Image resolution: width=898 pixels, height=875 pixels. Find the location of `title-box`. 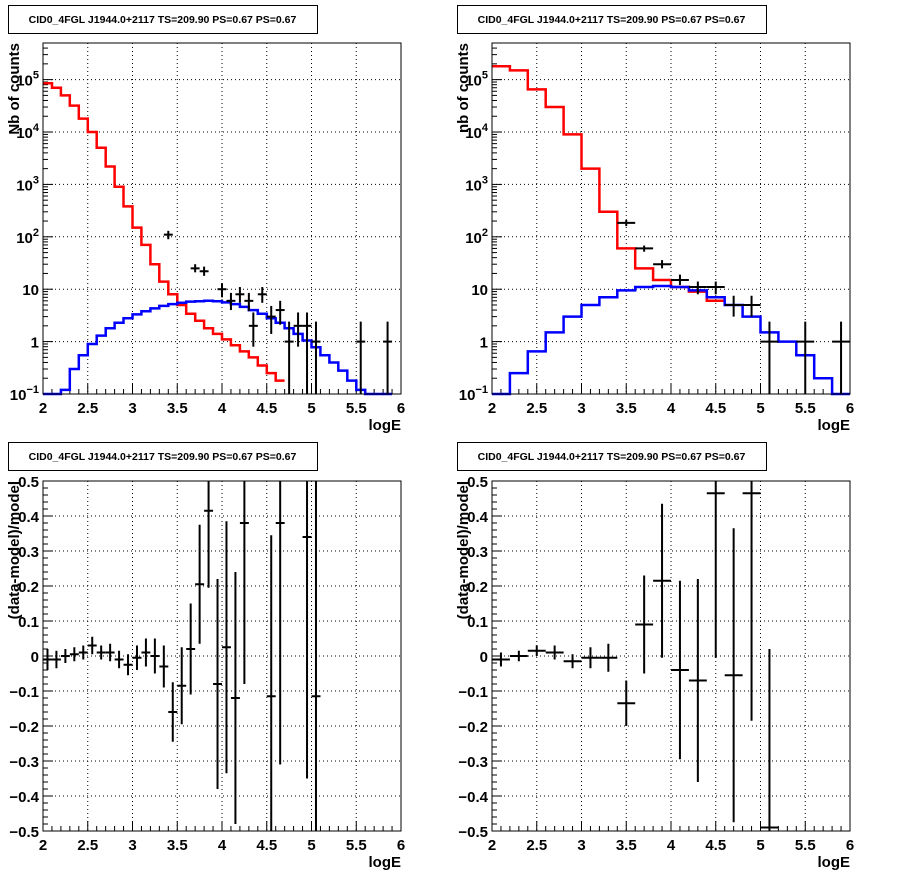

title-box is located at coordinates (163, 19).